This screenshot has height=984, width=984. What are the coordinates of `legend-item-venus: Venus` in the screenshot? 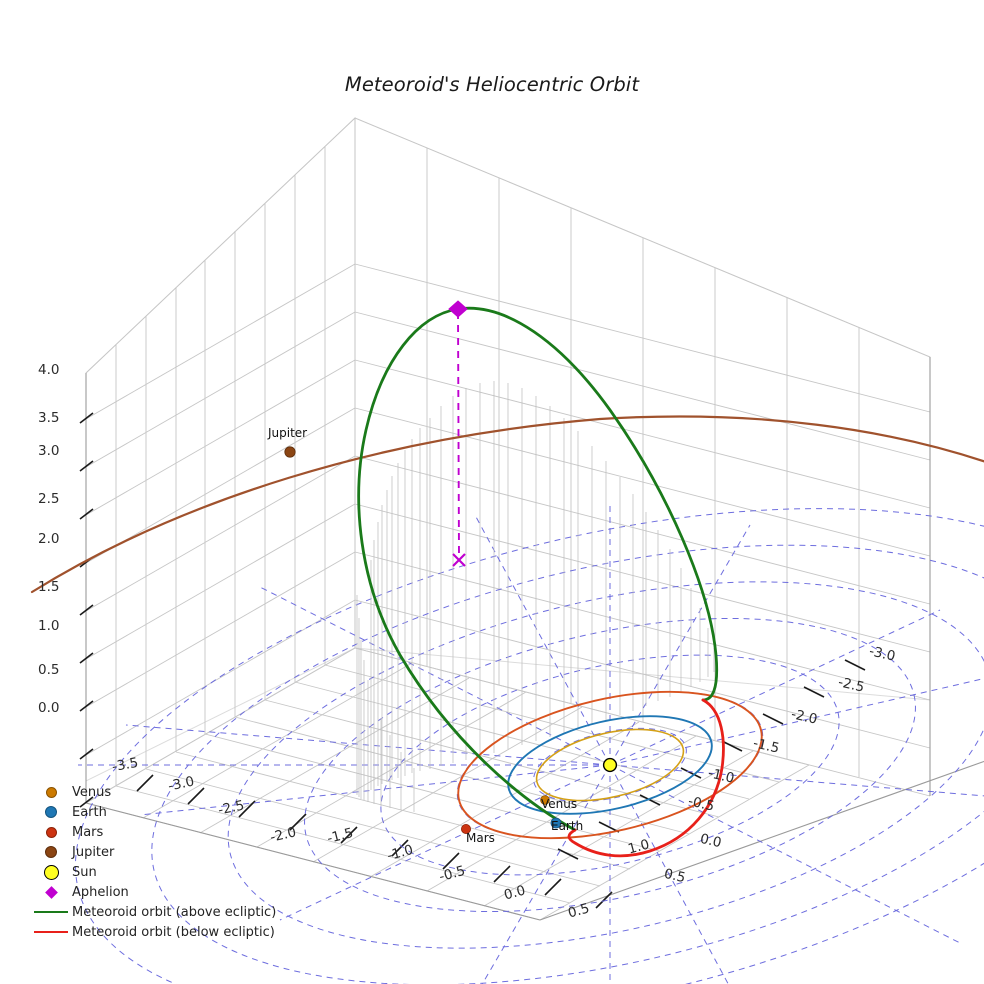 It's located at (162, 792).